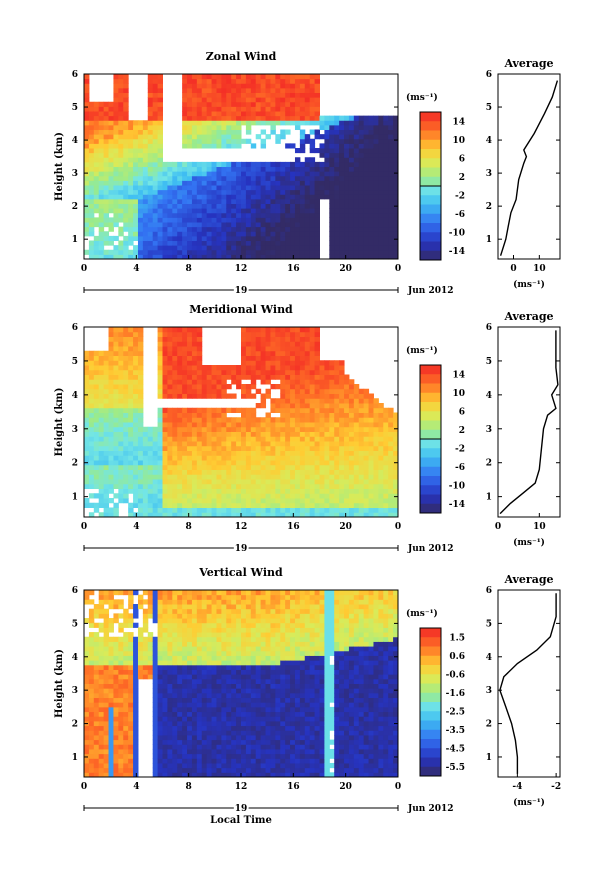 This screenshot has width=610, height=873. I want to click on colorbar-tick-label: 6, so click(462, 412).